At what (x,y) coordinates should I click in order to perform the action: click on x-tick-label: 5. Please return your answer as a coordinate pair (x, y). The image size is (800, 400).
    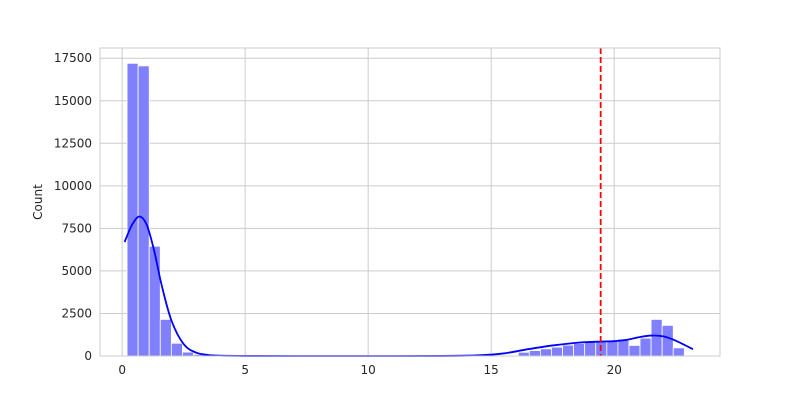
    Looking at the image, I should click on (245, 370).